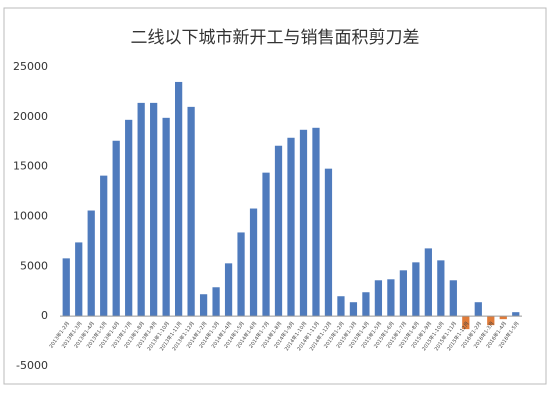 This screenshot has height=402, width=554. Describe the element at coordinates (34, 265) in the screenshot. I see `y-tick-label: 5000` at that location.